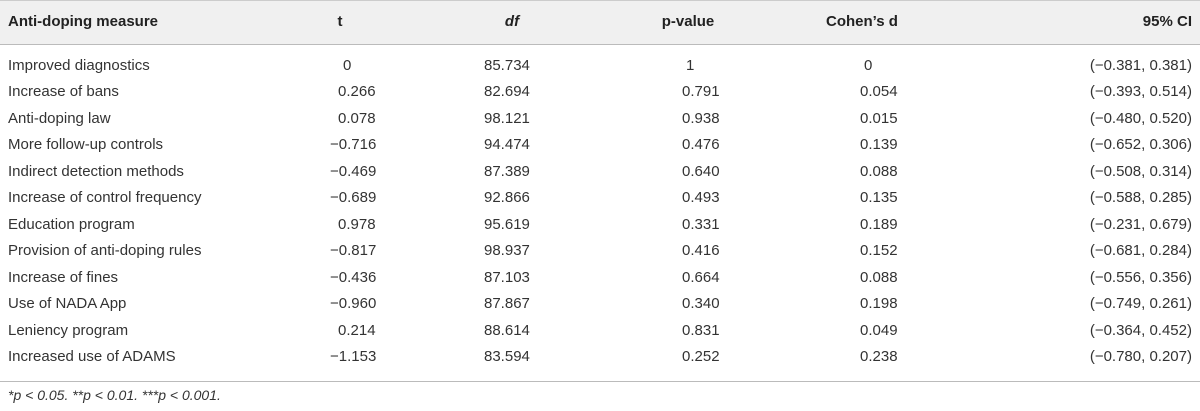  Describe the element at coordinates (600, 381) in the screenshot. I see `bottom-rule` at that location.